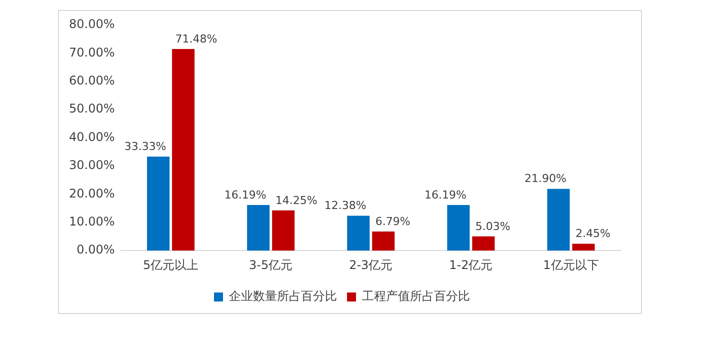 The image size is (720, 350). Describe the element at coordinates (91, 221) in the screenshot. I see `y-tick-label: 10.00%` at that location.